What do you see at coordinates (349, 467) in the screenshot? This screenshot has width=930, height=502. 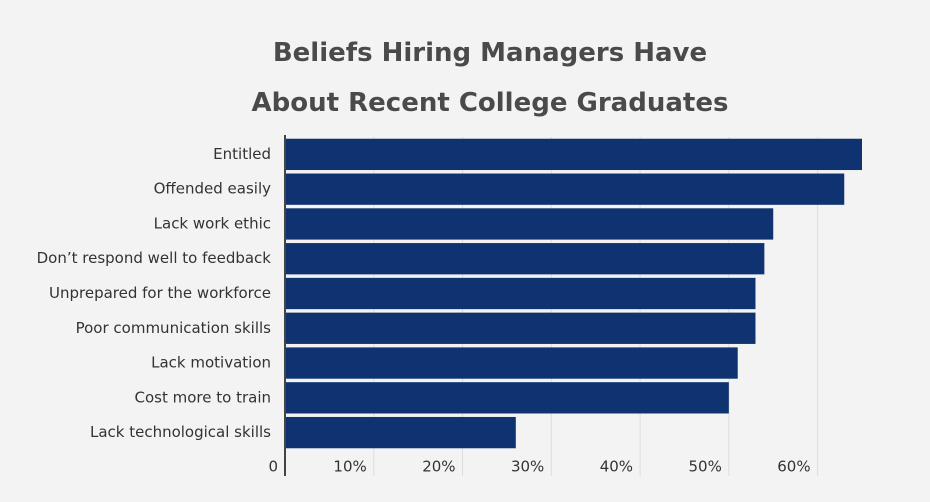 I see `x-tick-label: 10%` at bounding box center [349, 467].